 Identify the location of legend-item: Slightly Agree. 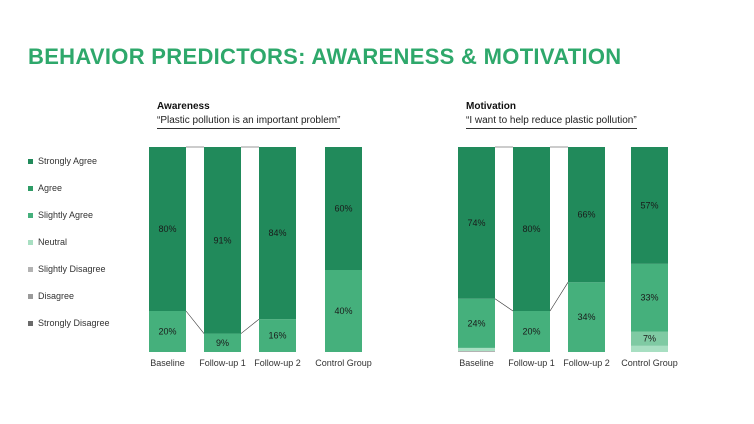
(60, 215).